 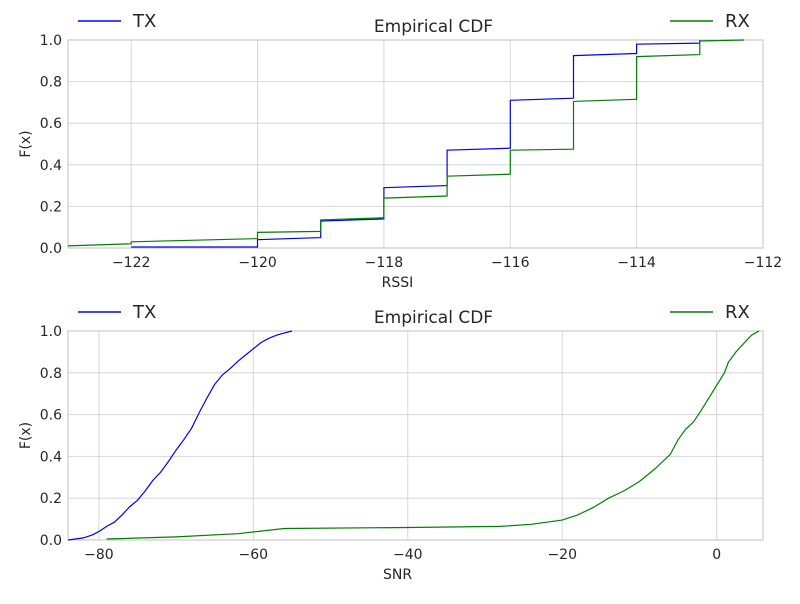 What do you see at coordinates (384, 263) in the screenshot?
I see `x-tick-label: −118` at bounding box center [384, 263].